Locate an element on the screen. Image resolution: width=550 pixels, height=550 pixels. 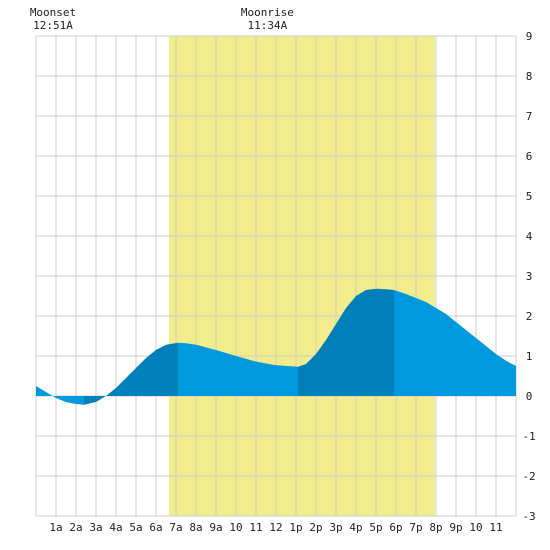
x-tick-label: 4p is located at coordinates (355, 527).